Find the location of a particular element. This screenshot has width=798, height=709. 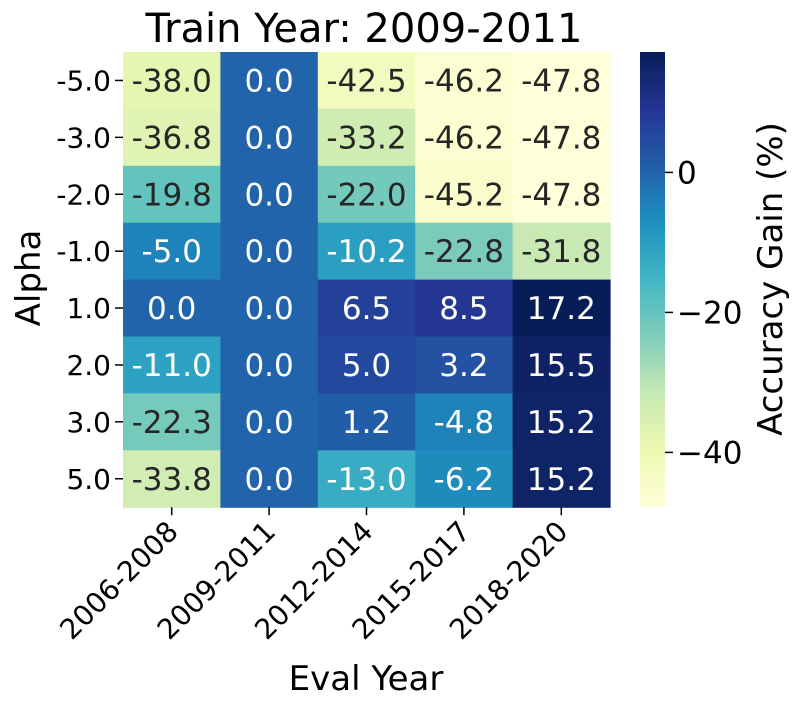

y-tick-label: 2.0 is located at coordinates (88, 365).